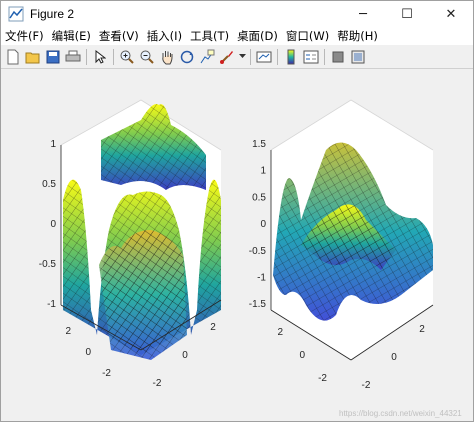 The width and height of the screenshot is (474, 425). Describe the element at coordinates (13, 57) in the screenshot. I see `new-figure-icon` at that location.